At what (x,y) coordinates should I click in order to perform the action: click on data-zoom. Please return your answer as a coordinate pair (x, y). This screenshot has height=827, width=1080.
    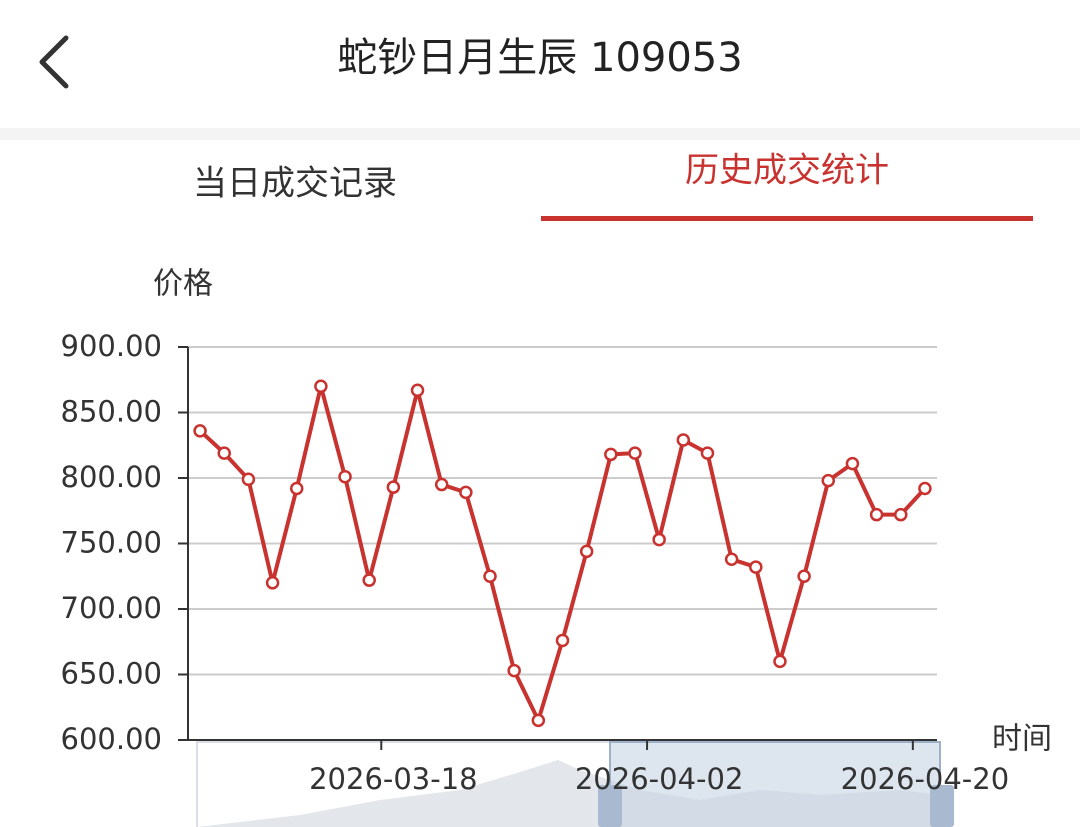
    Looking at the image, I should click on (575, 784).